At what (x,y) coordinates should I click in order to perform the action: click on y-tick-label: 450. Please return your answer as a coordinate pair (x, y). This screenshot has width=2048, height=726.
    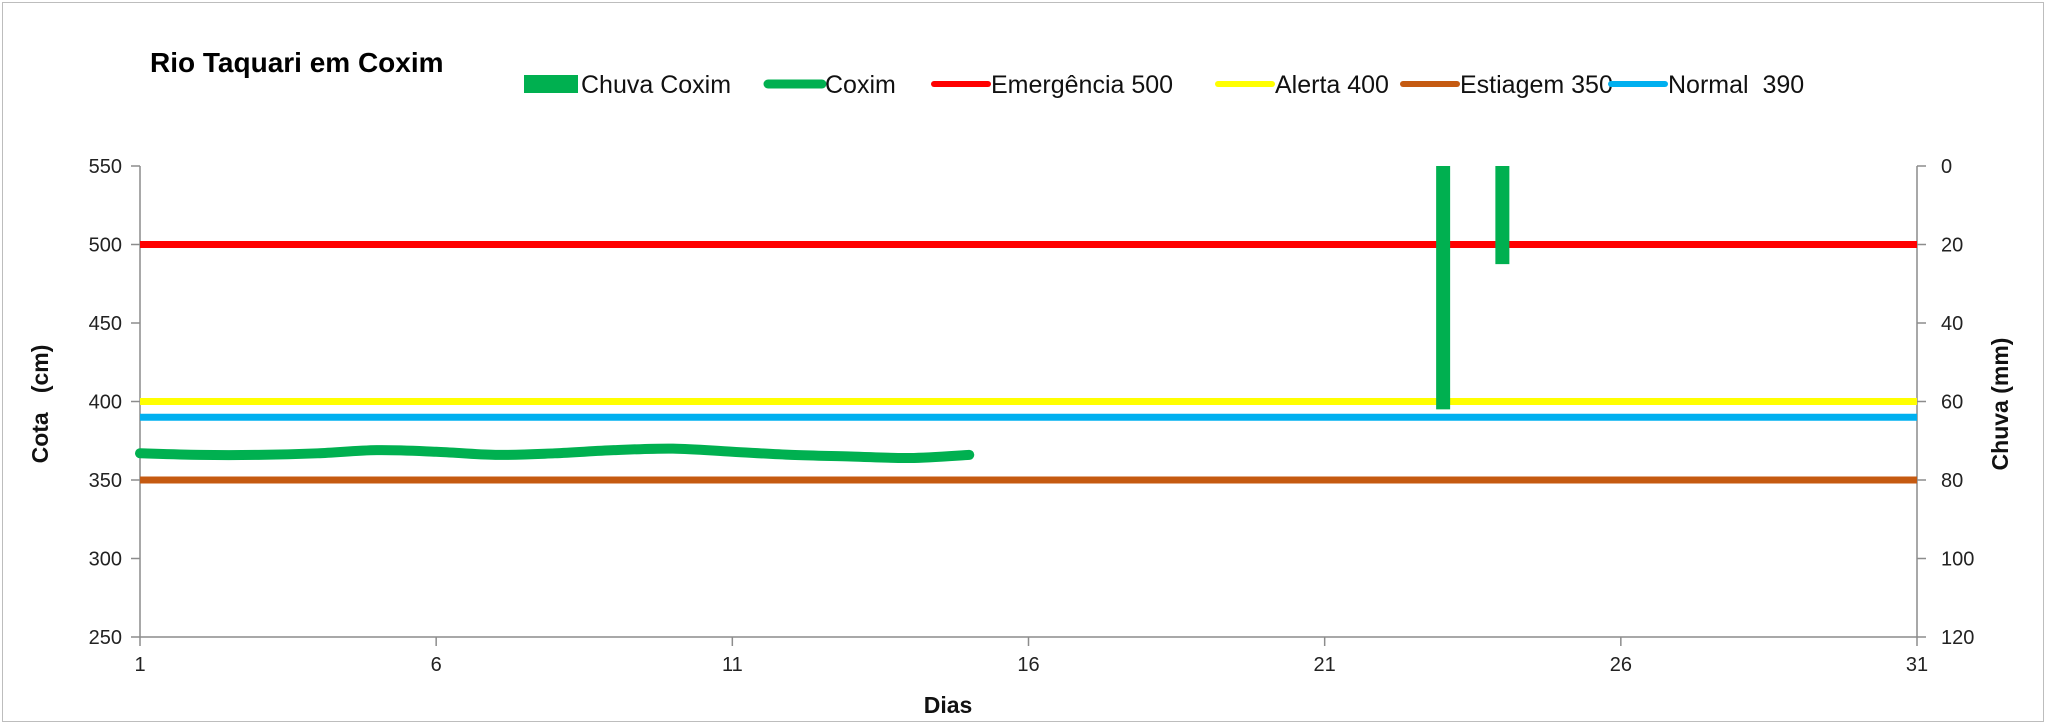
    Looking at the image, I should click on (105, 324).